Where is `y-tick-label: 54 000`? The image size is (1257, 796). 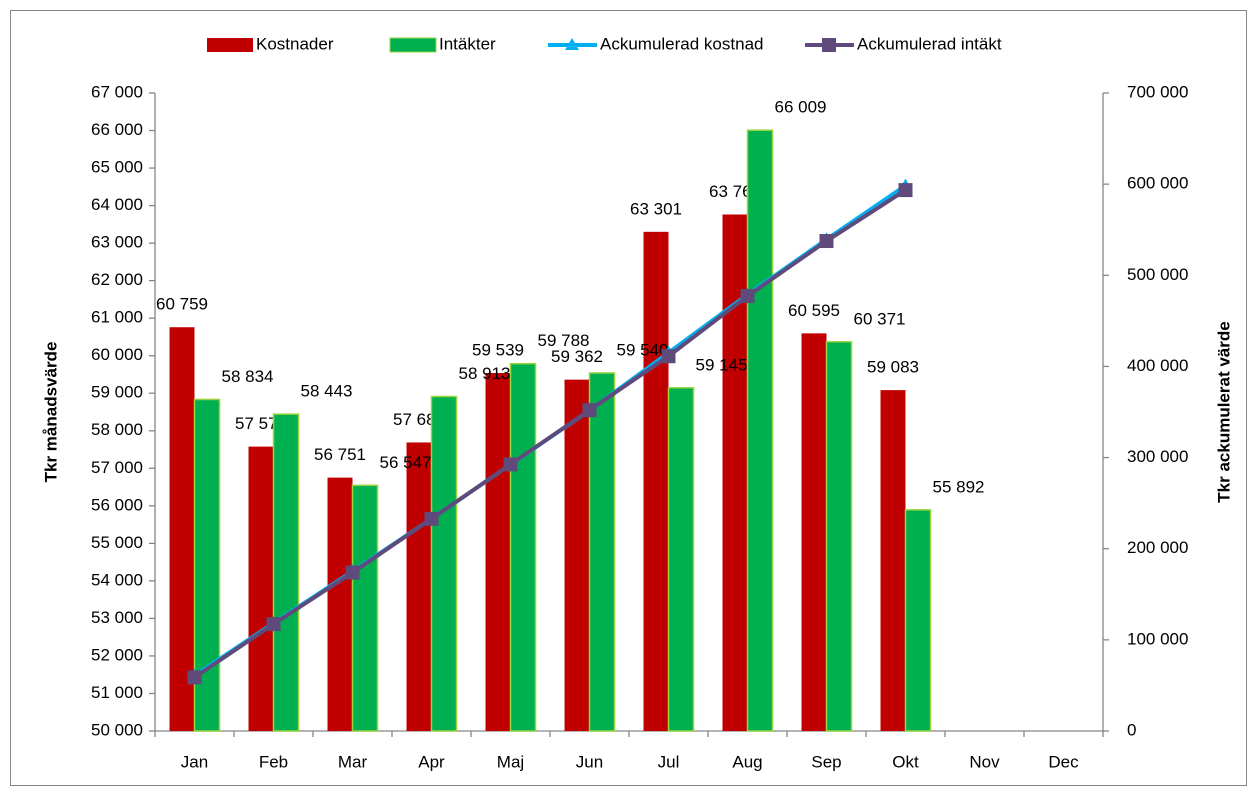
y-tick-label: 54 000 is located at coordinates (117, 579).